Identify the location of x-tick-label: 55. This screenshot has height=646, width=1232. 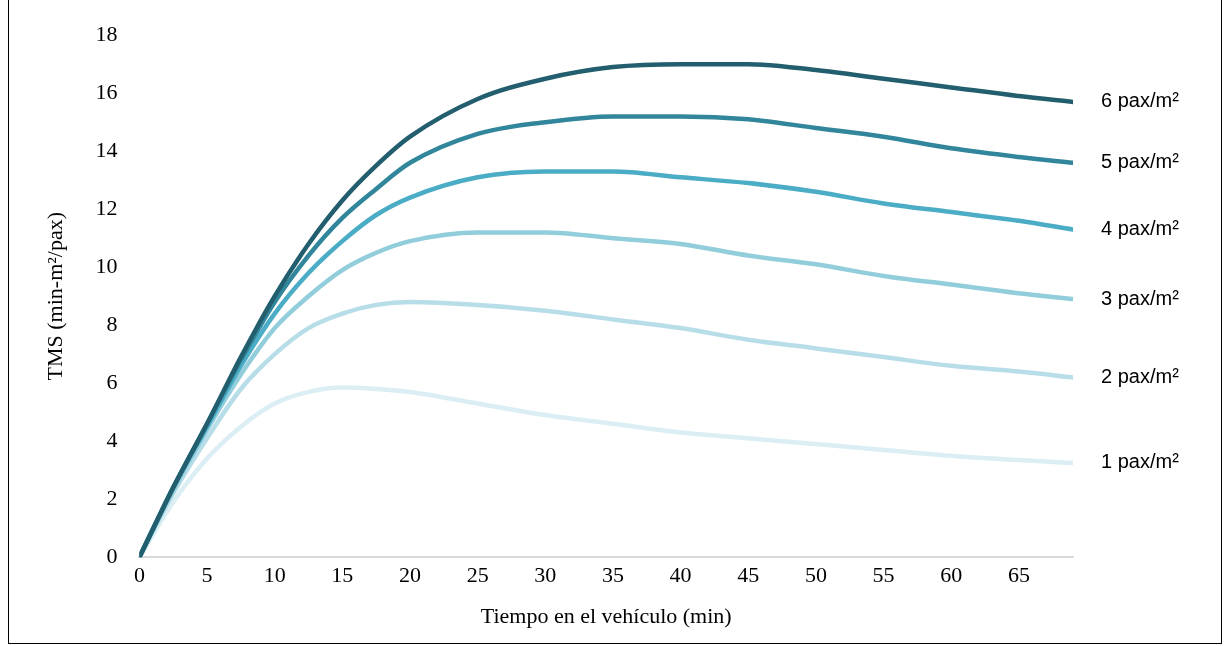
(883, 575).